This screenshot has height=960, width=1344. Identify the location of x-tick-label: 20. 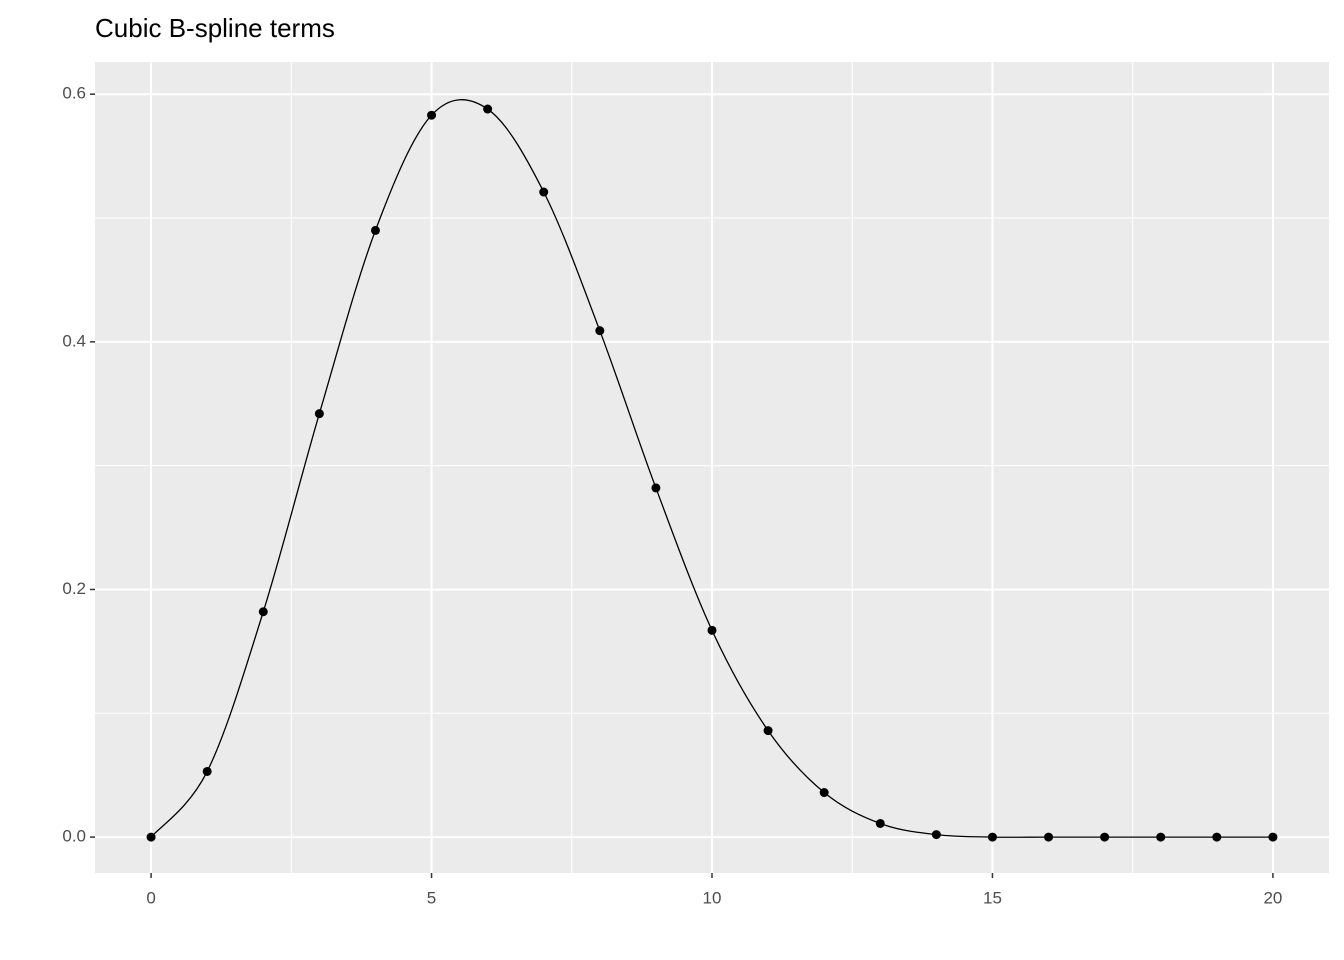
(1272, 897).